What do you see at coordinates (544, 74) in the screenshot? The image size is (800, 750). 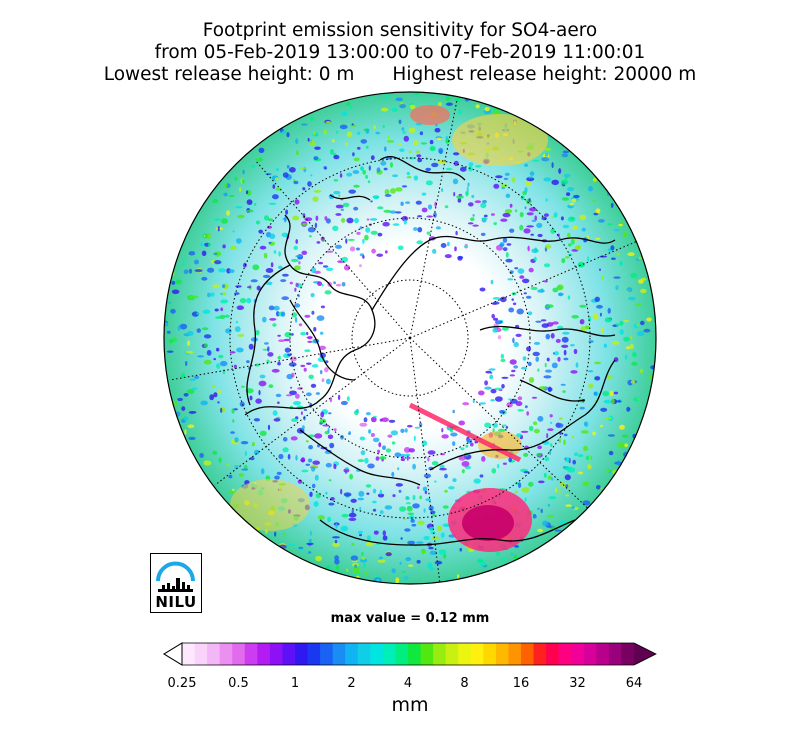 I see `highest-release-height: Highest release height: 20000 m` at bounding box center [544, 74].